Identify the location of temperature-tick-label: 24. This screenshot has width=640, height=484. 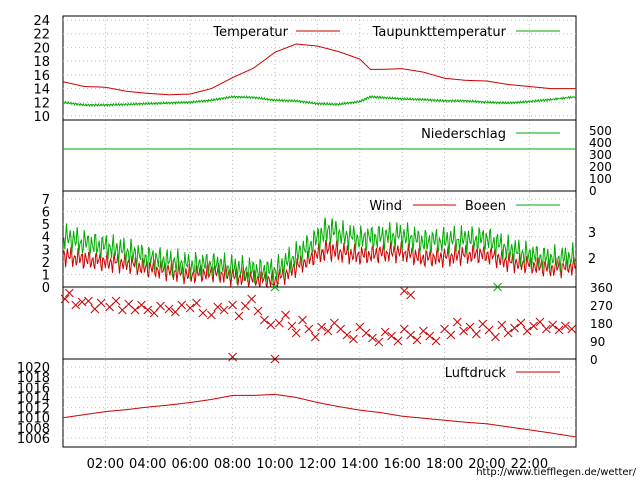
(41, 21).